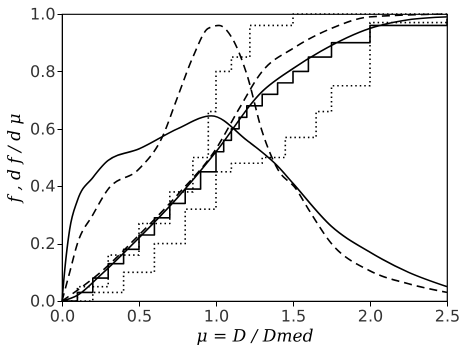 The height and width of the screenshot is (349, 474). I want to click on y-tick-label: 0.6, so click(43, 128).